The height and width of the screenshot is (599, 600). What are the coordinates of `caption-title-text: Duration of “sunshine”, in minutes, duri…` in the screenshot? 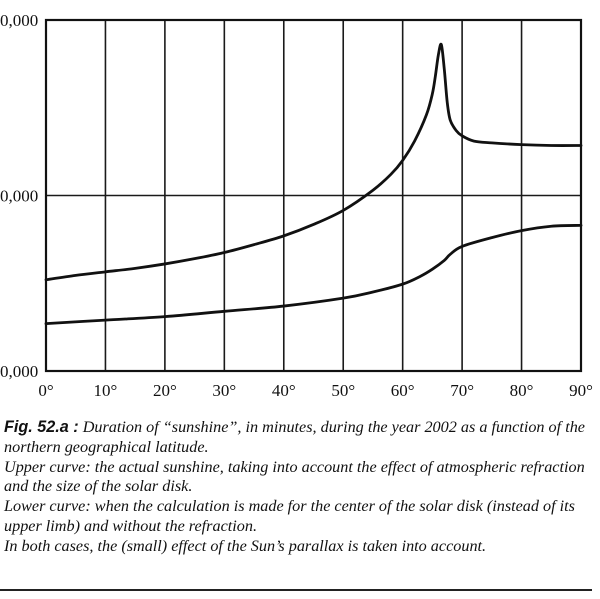 It's located at (294, 437).